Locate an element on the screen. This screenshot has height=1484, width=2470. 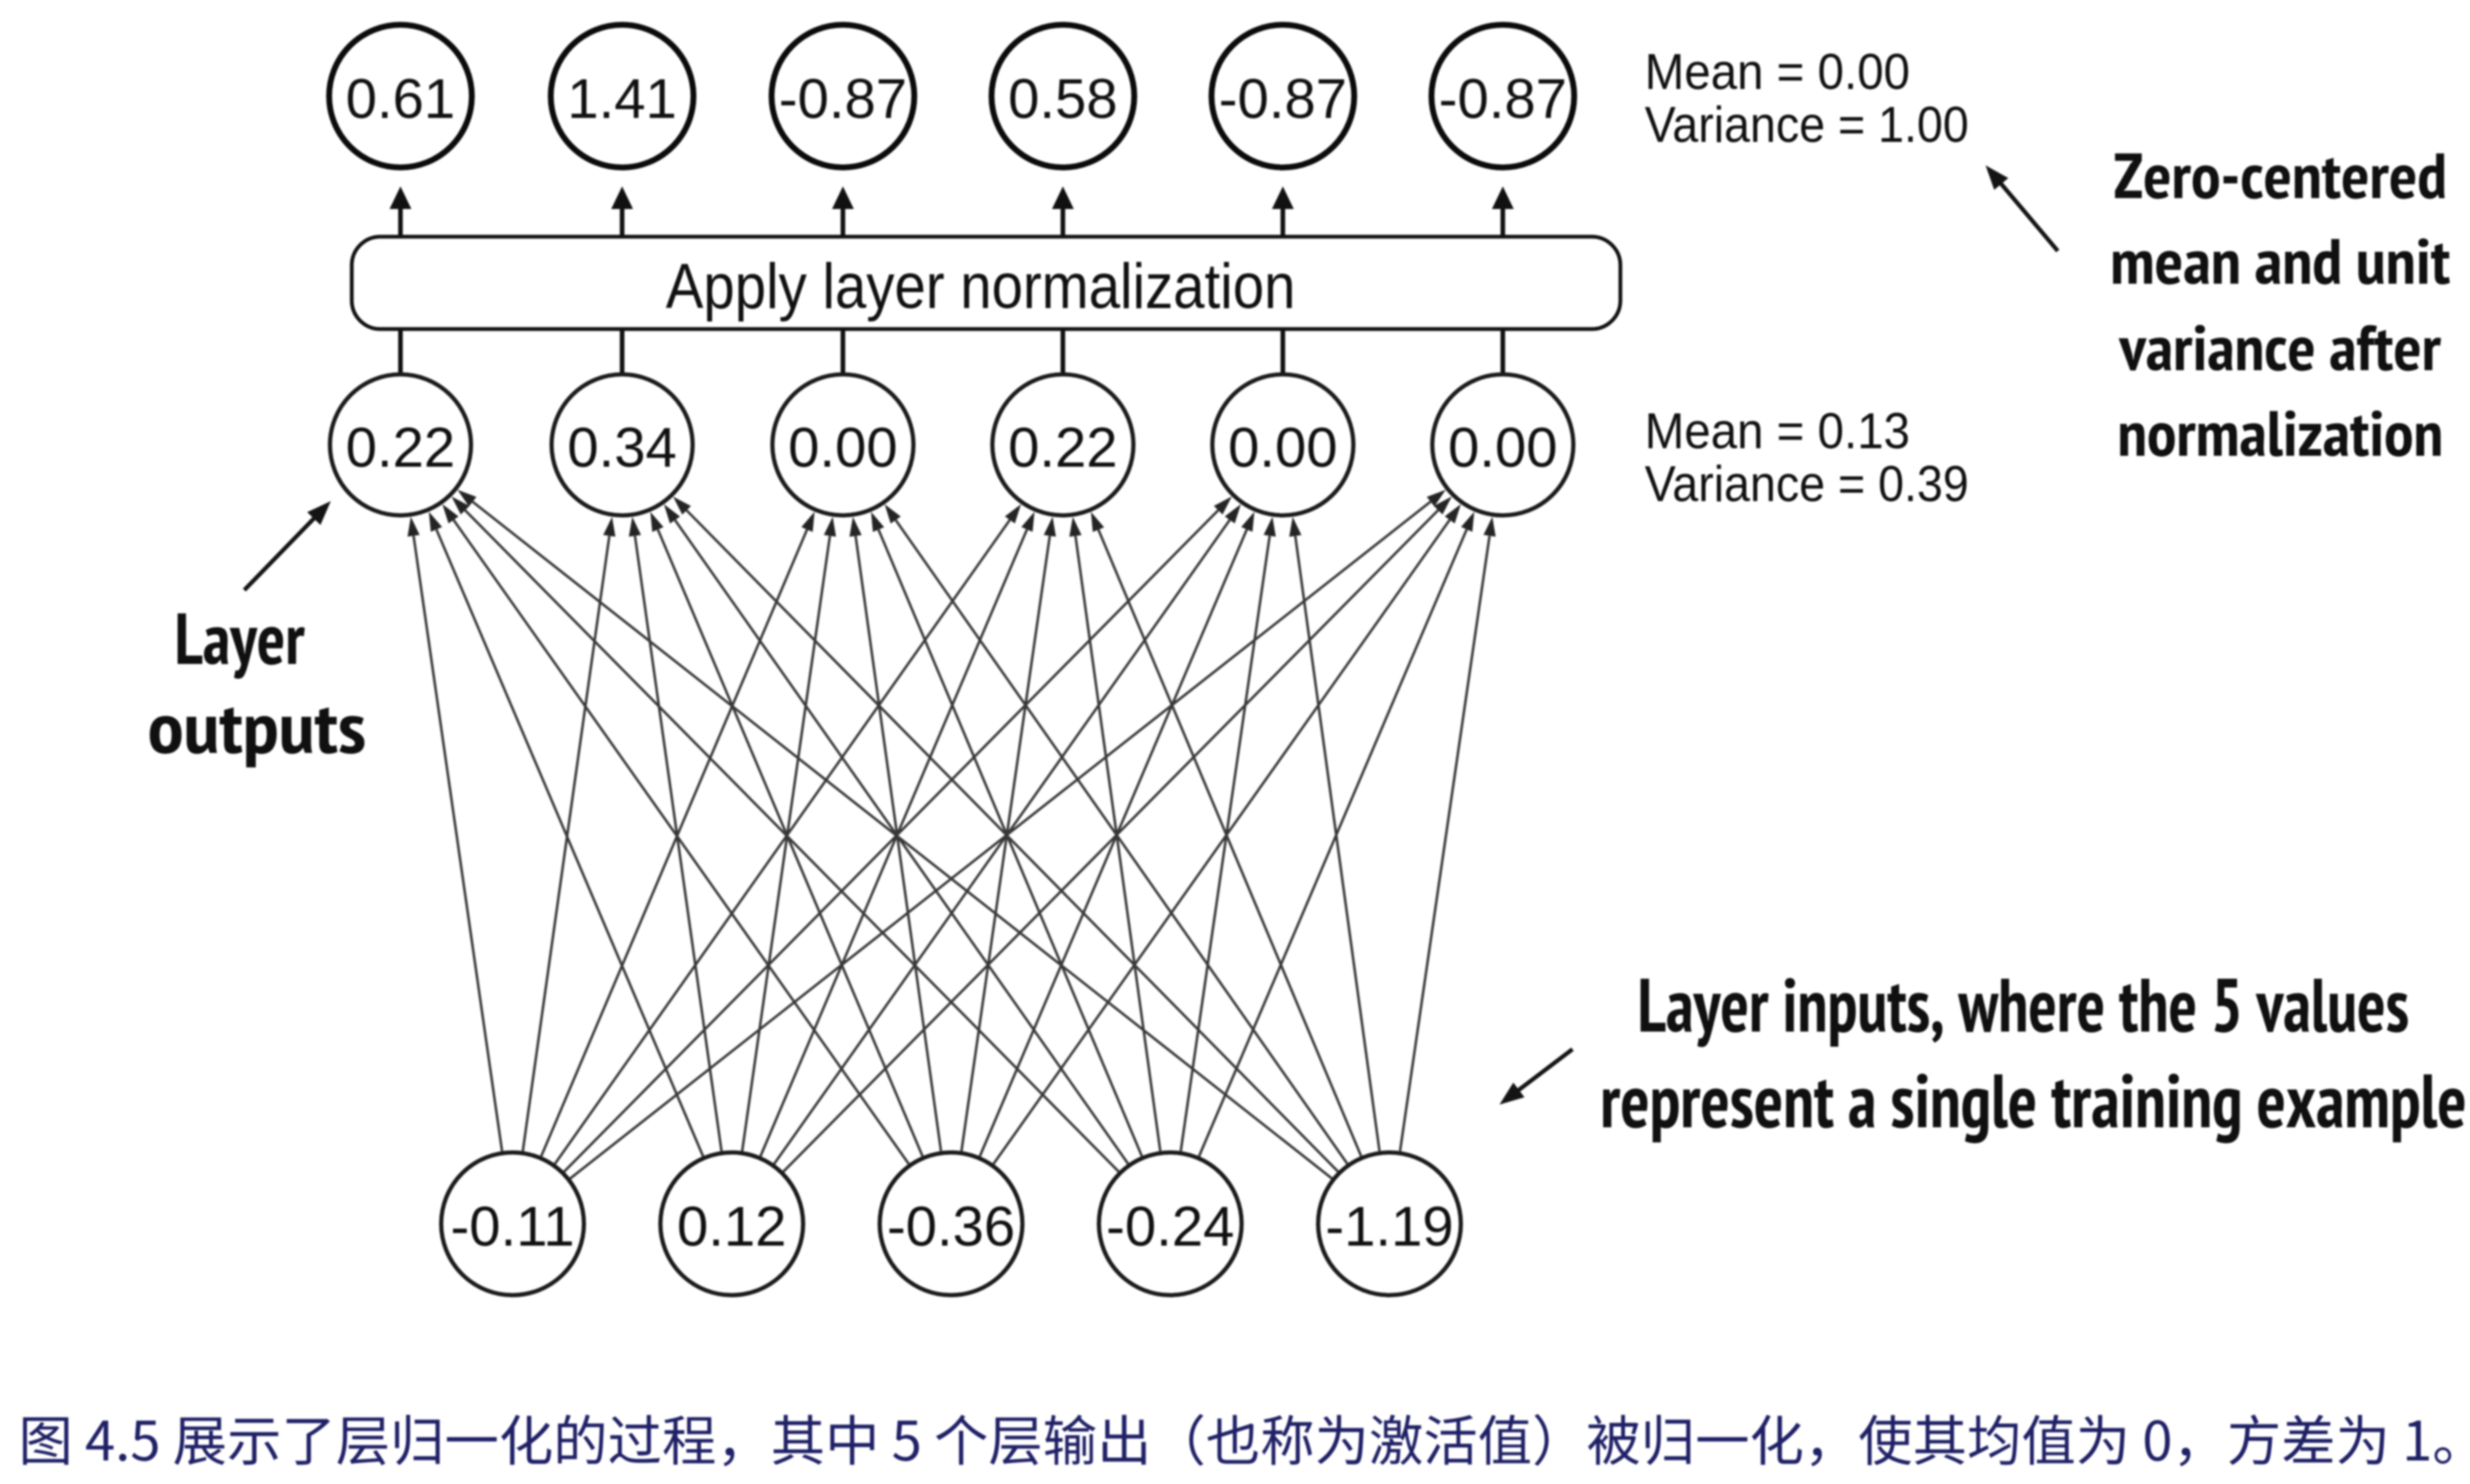
svg-text: 0.12 is located at coordinates (731, 1226).